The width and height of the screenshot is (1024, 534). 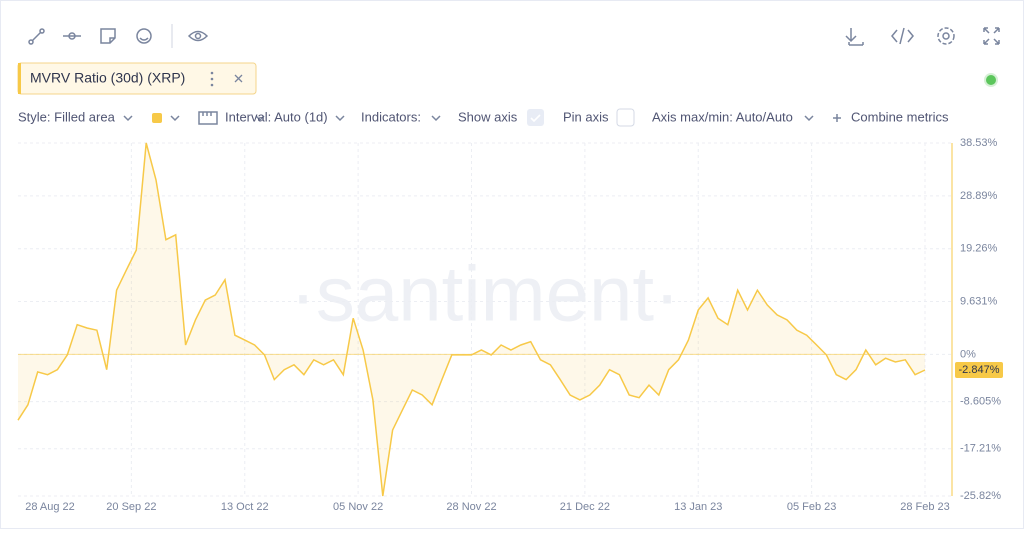 I want to click on metric-name: MVRV Ratio (30d) (XRP), so click(x=107, y=78).